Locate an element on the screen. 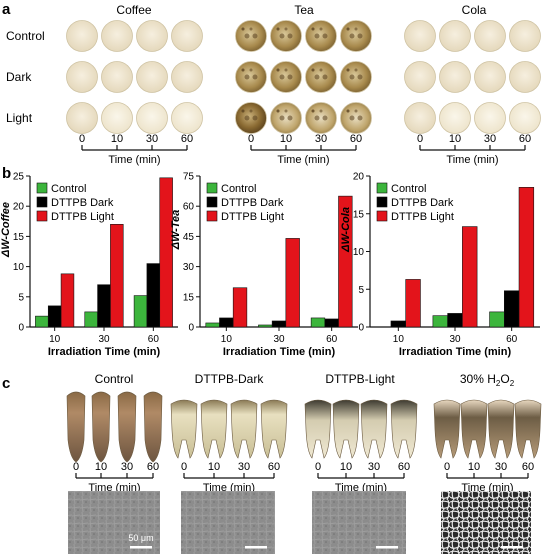  y-axis-label-suffix: -Tea is located at coordinates (176, 221).